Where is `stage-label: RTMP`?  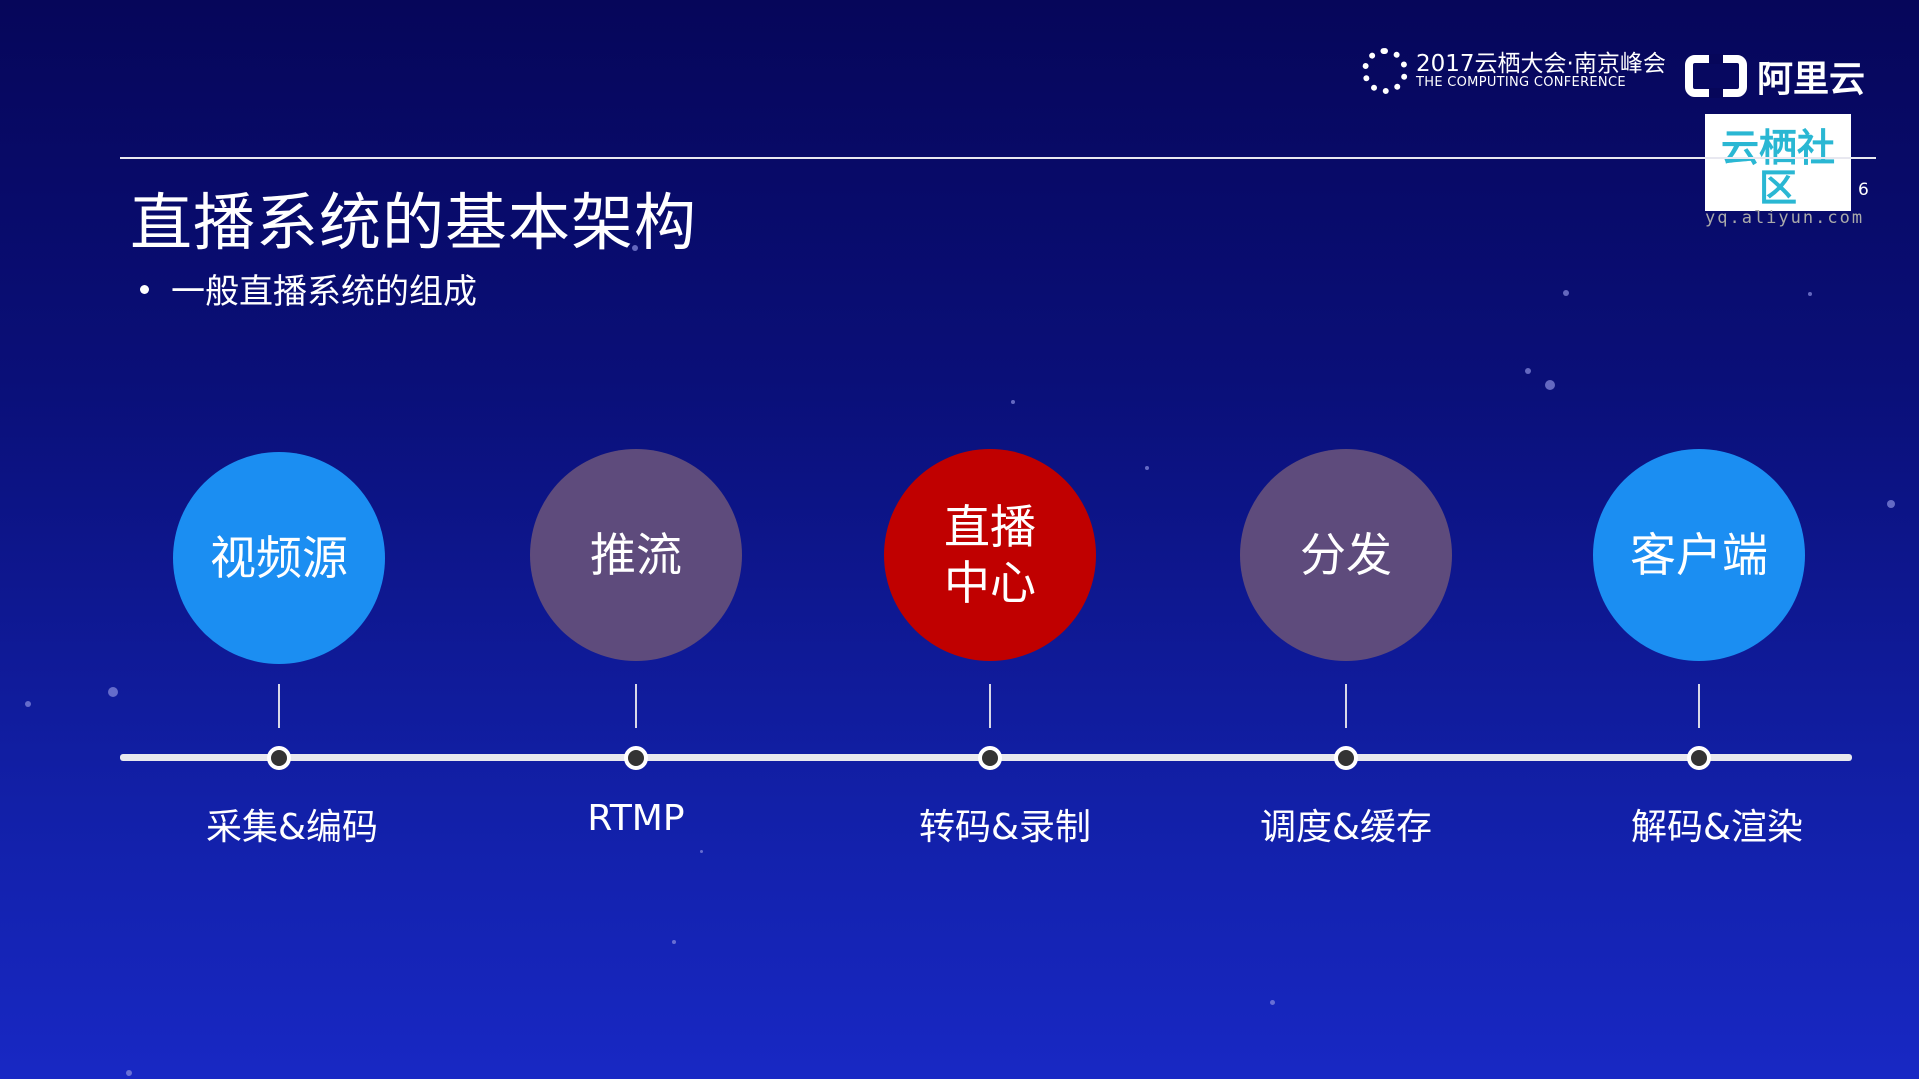
stage-label: RTMP is located at coordinates (636, 818).